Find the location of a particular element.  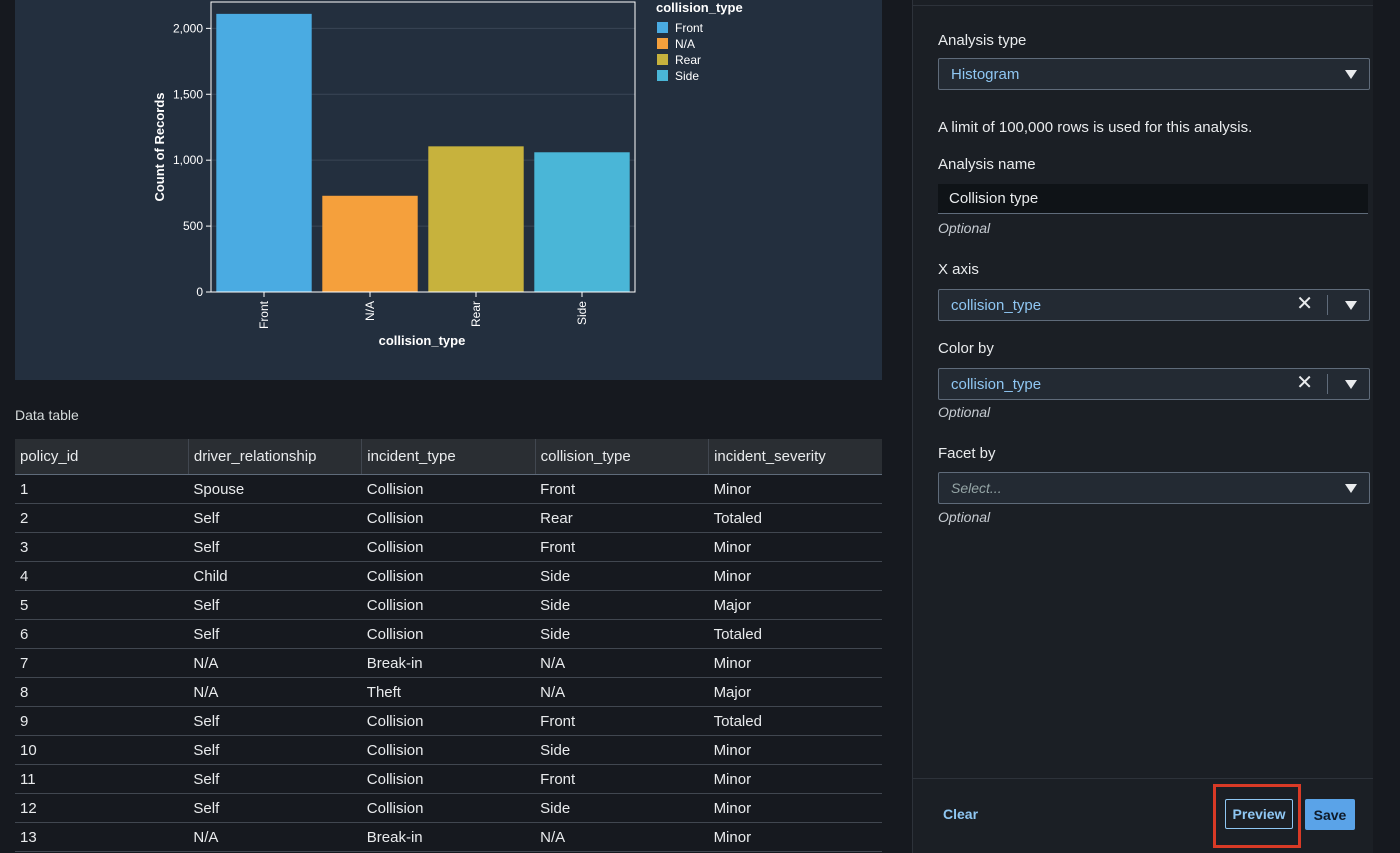

table-cell: Rear is located at coordinates (622, 518).